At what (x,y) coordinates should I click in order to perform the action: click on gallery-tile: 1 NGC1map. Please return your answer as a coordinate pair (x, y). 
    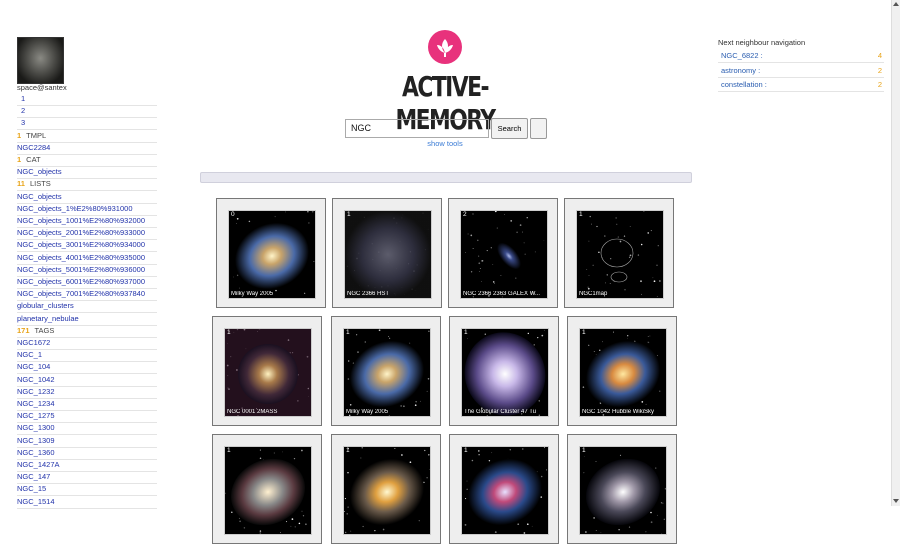
    Looking at the image, I should click on (619, 253).